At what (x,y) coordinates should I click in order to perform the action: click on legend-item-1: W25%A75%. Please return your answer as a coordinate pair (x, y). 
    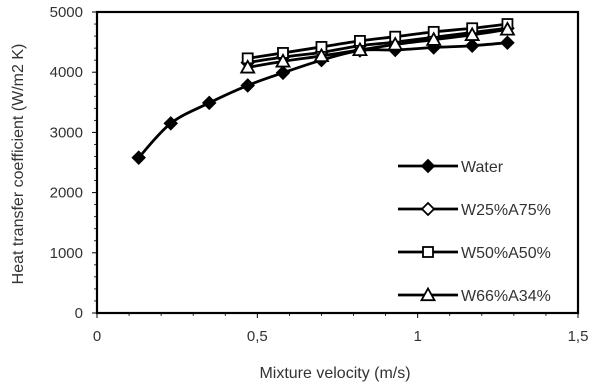
    Looking at the image, I should click on (474, 210).